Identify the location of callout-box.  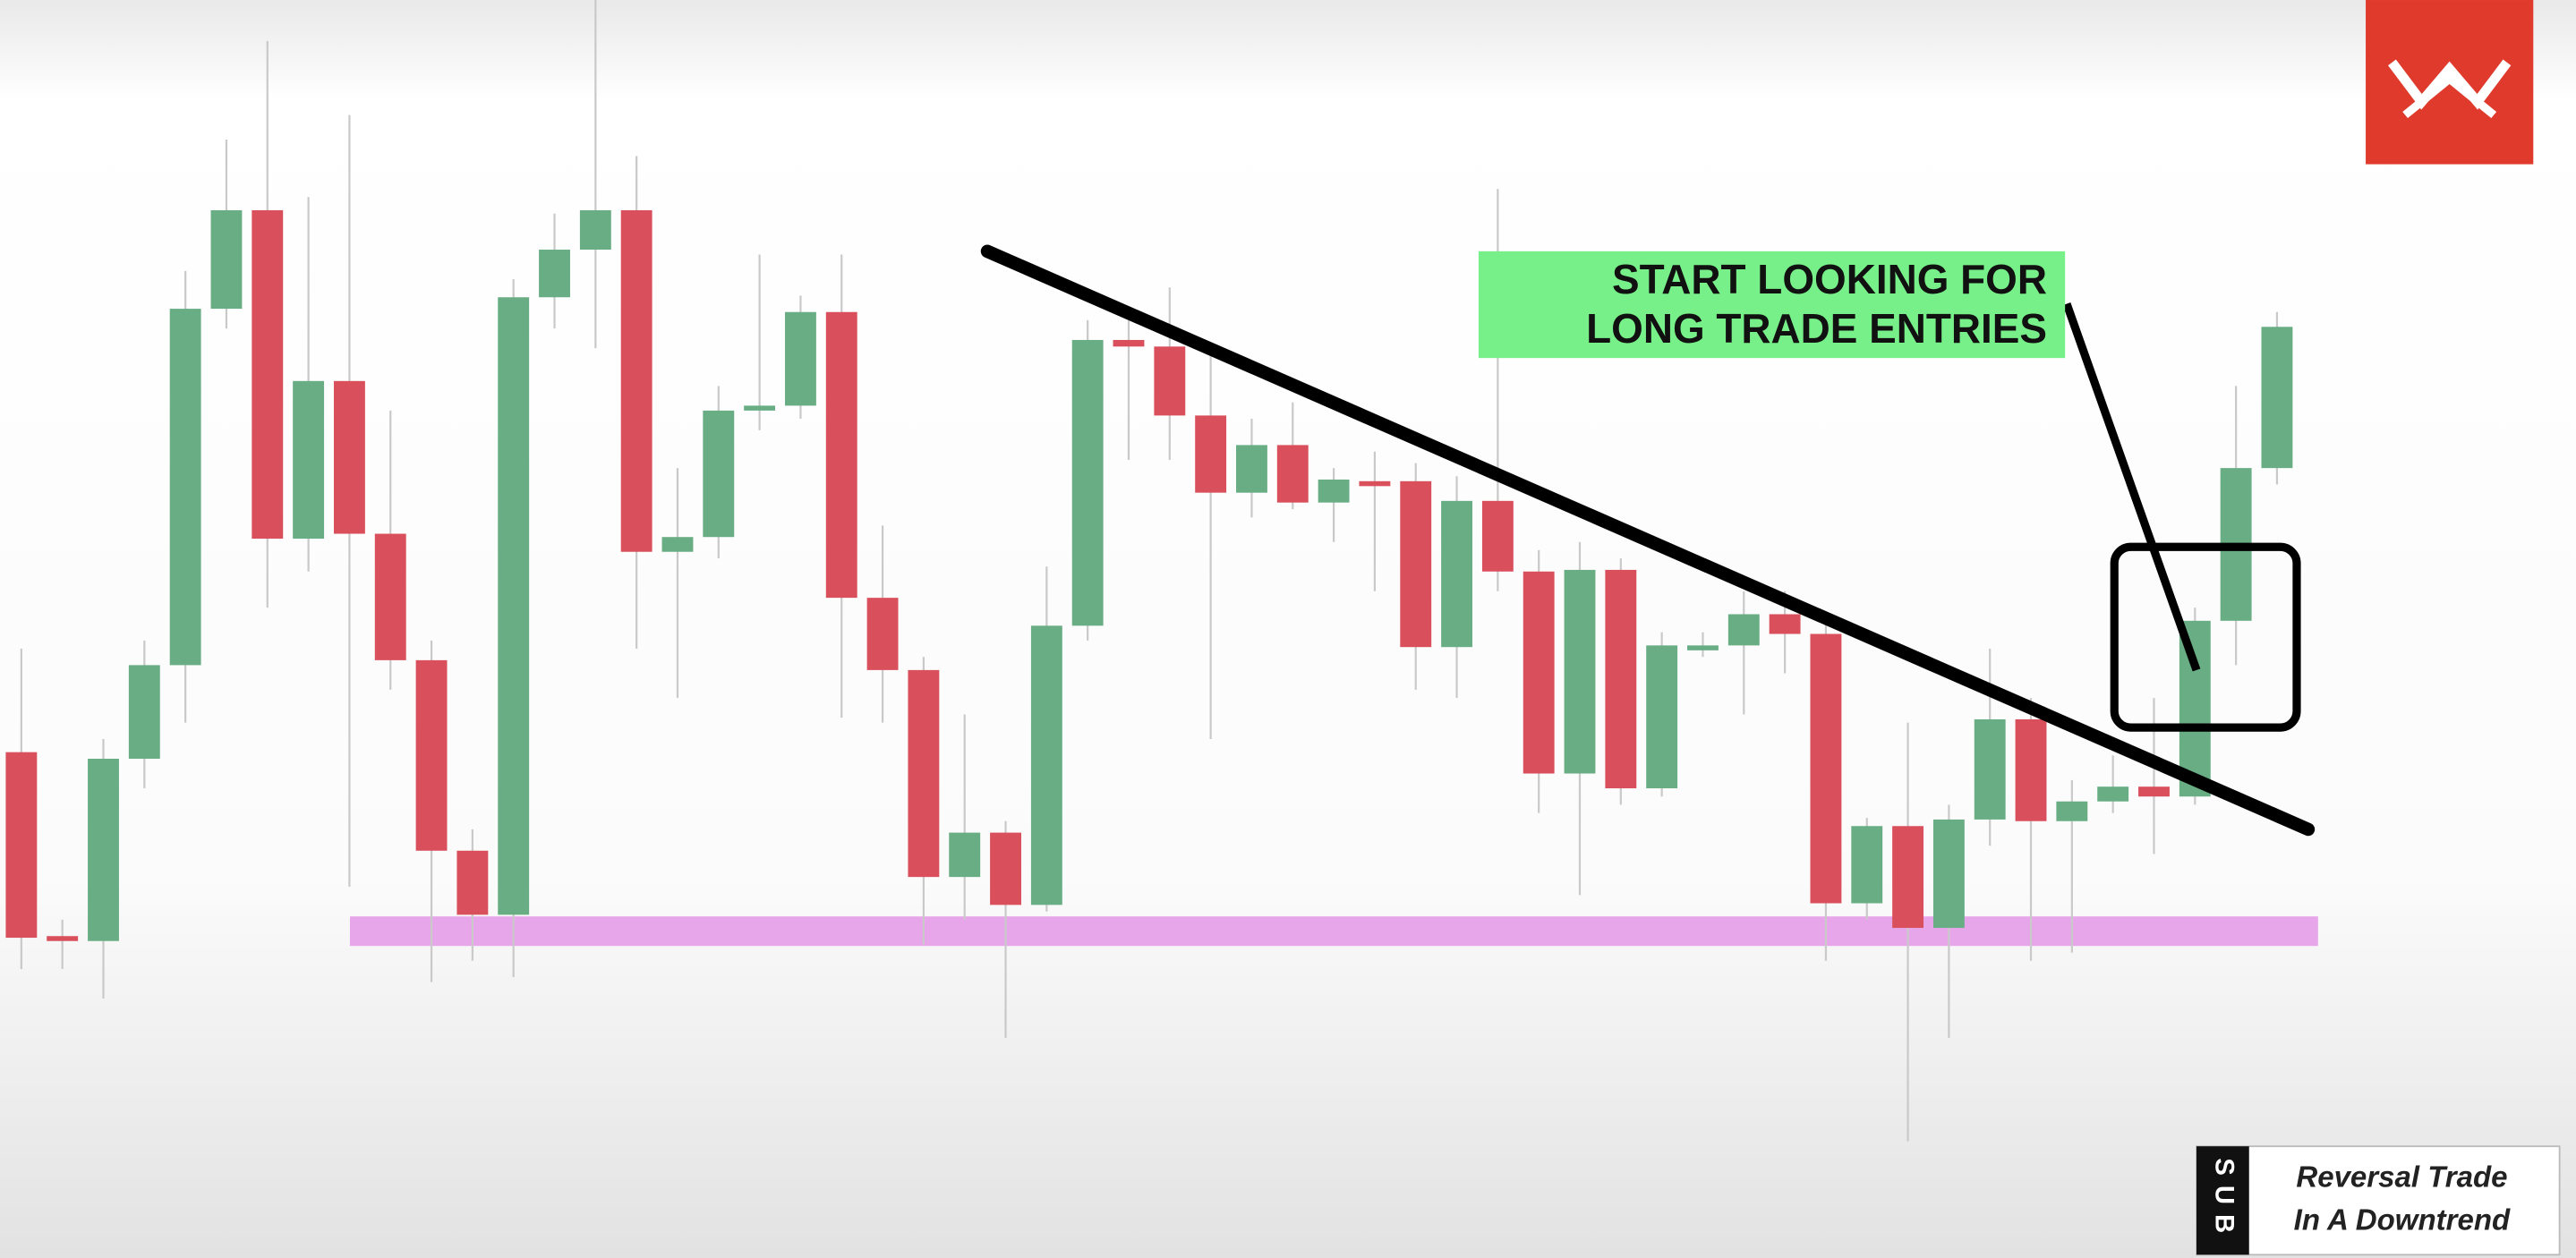
(1772, 305).